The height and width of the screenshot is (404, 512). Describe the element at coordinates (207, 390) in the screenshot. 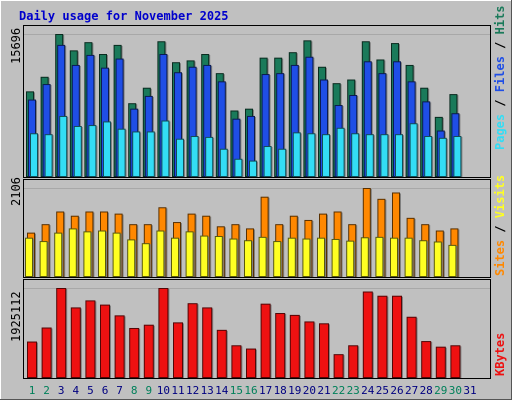

I see `x-tick-label-day-13: 13` at that location.